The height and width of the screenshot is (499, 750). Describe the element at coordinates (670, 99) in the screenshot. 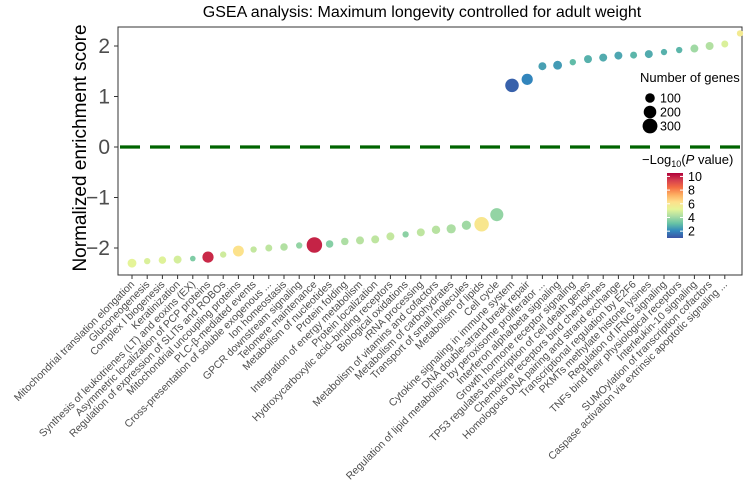

I see `size-legend-label: 100` at that location.